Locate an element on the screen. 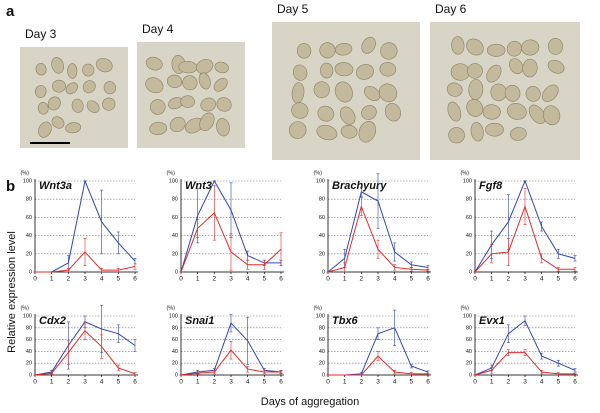 The width and height of the screenshot is (600, 413). chart-title: Snai1 is located at coordinates (199, 321).